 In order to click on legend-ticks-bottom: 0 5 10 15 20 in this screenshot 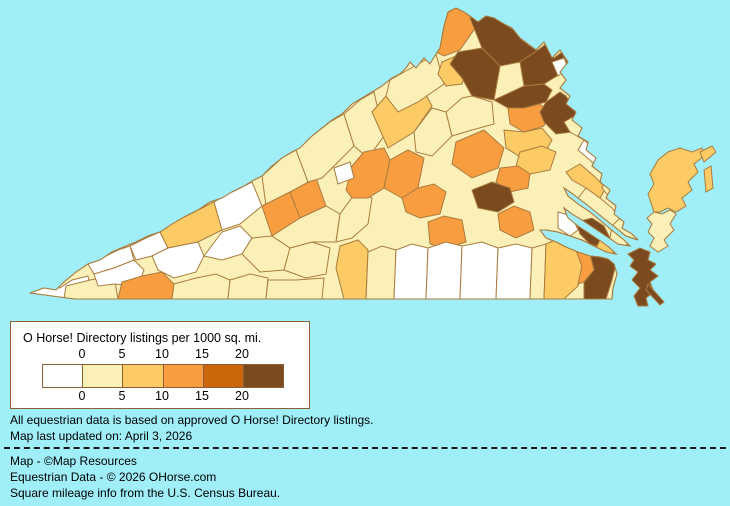, I will do `click(160, 396)`.